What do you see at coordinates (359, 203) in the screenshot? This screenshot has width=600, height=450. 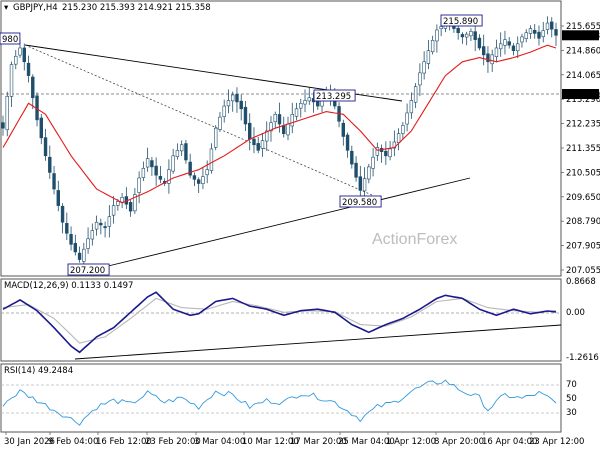 I see `annotation-209: 209.580` at bounding box center [359, 203].